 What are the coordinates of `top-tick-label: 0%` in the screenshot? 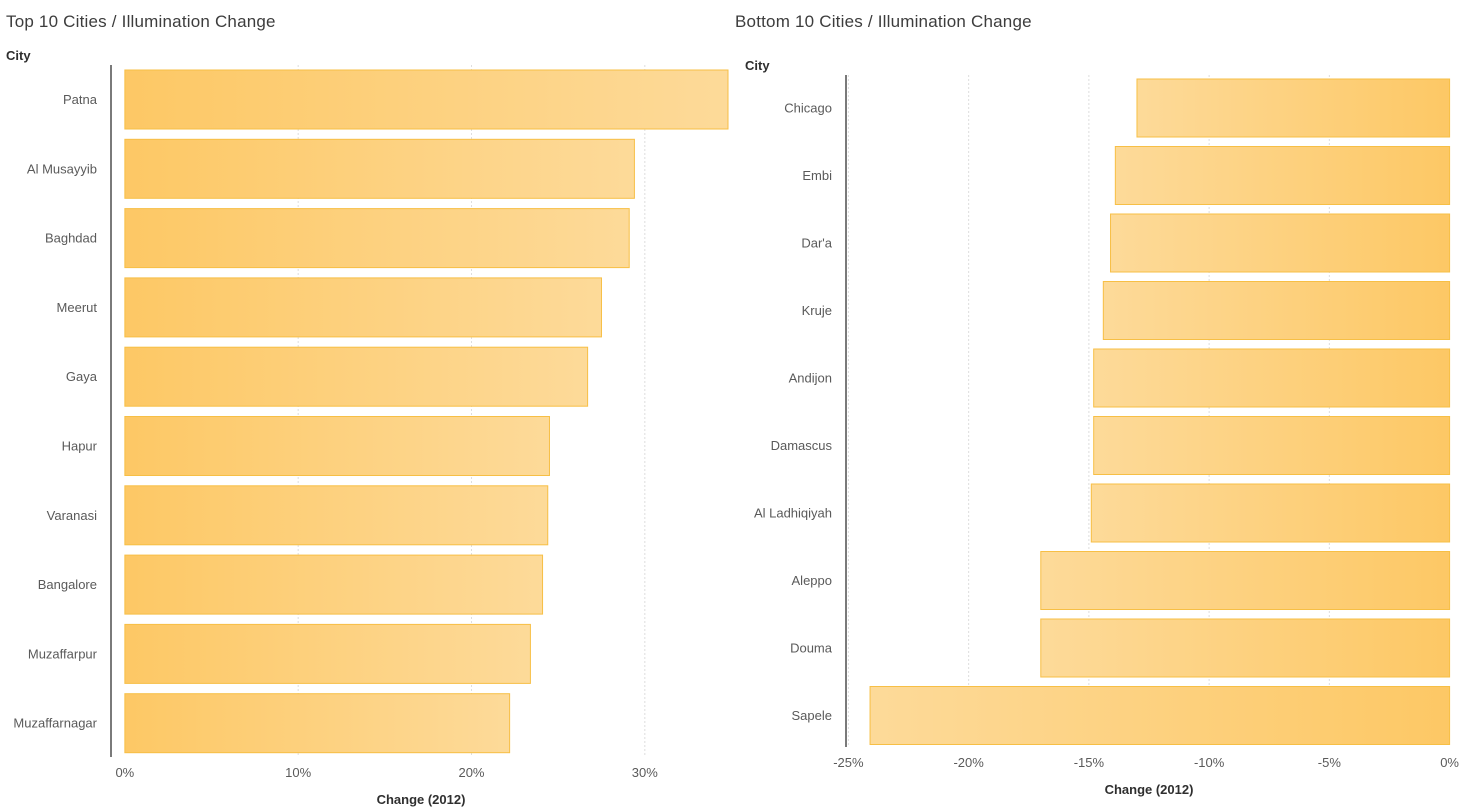 It's located at (124, 772).